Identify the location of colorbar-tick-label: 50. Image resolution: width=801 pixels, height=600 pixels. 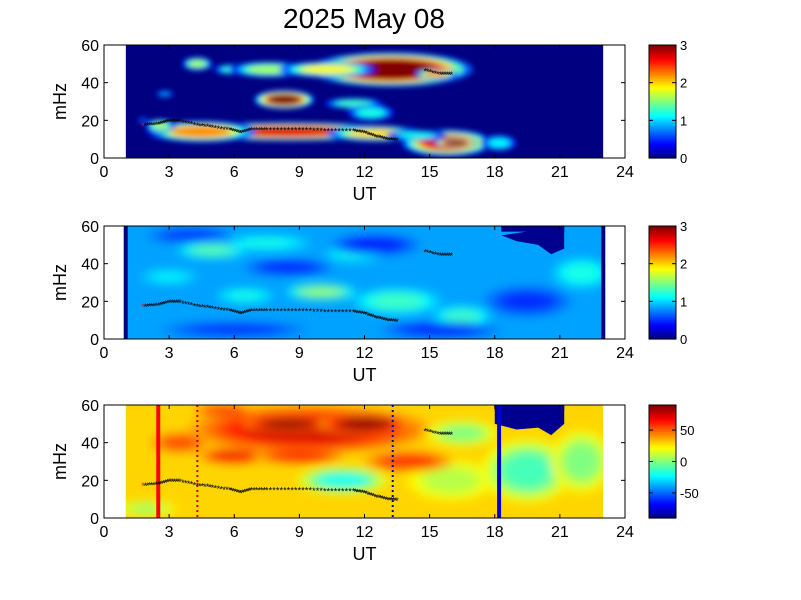
(687, 430).